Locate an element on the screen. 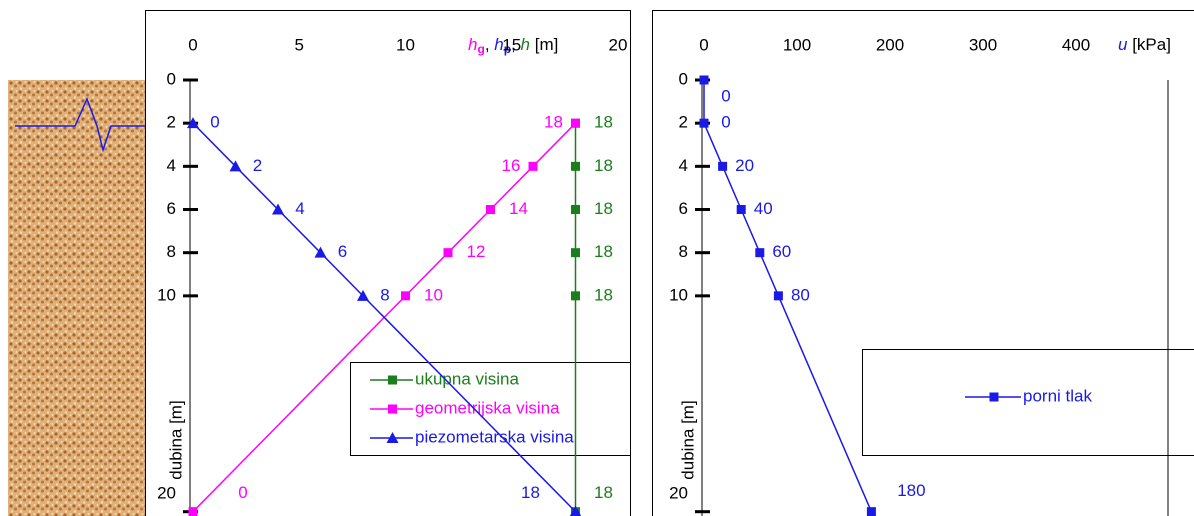  x-tick-label: 400 is located at coordinates (1076, 44).